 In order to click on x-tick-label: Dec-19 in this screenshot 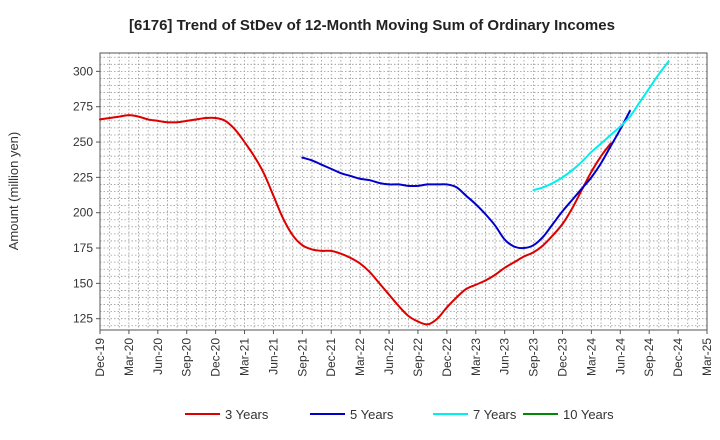, I will do `click(100, 357)`.